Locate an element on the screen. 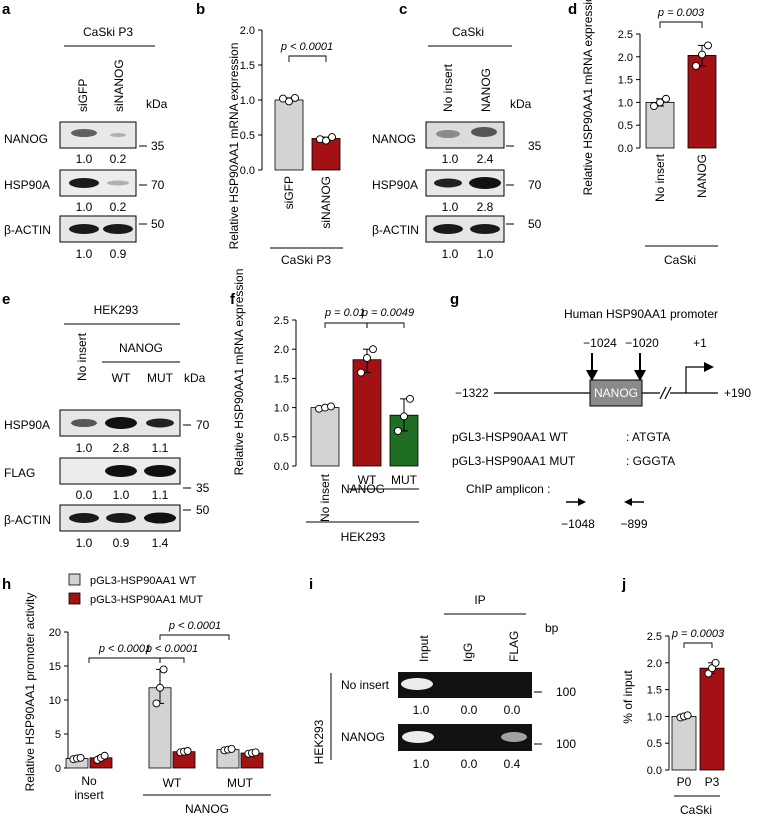  kda-label: kDa is located at coordinates (157, 104).